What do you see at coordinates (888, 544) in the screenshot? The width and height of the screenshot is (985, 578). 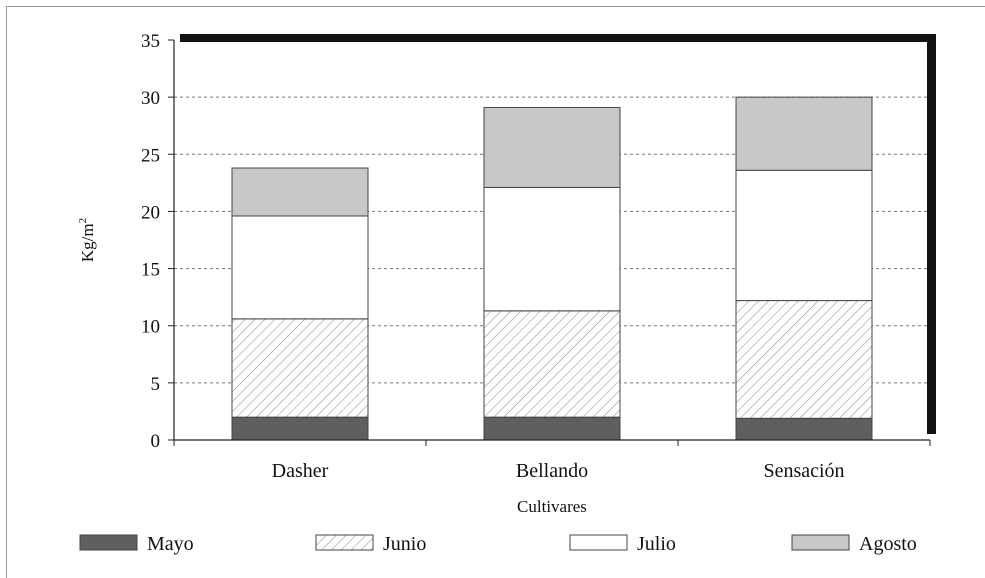 I see `legend-label: Agosto` at bounding box center [888, 544].